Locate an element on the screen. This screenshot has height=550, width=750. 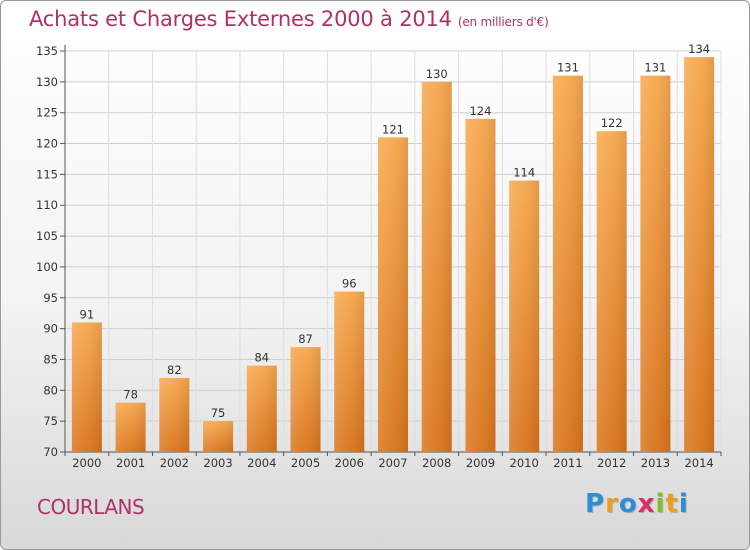
logo-letter: P is located at coordinates (595, 504).